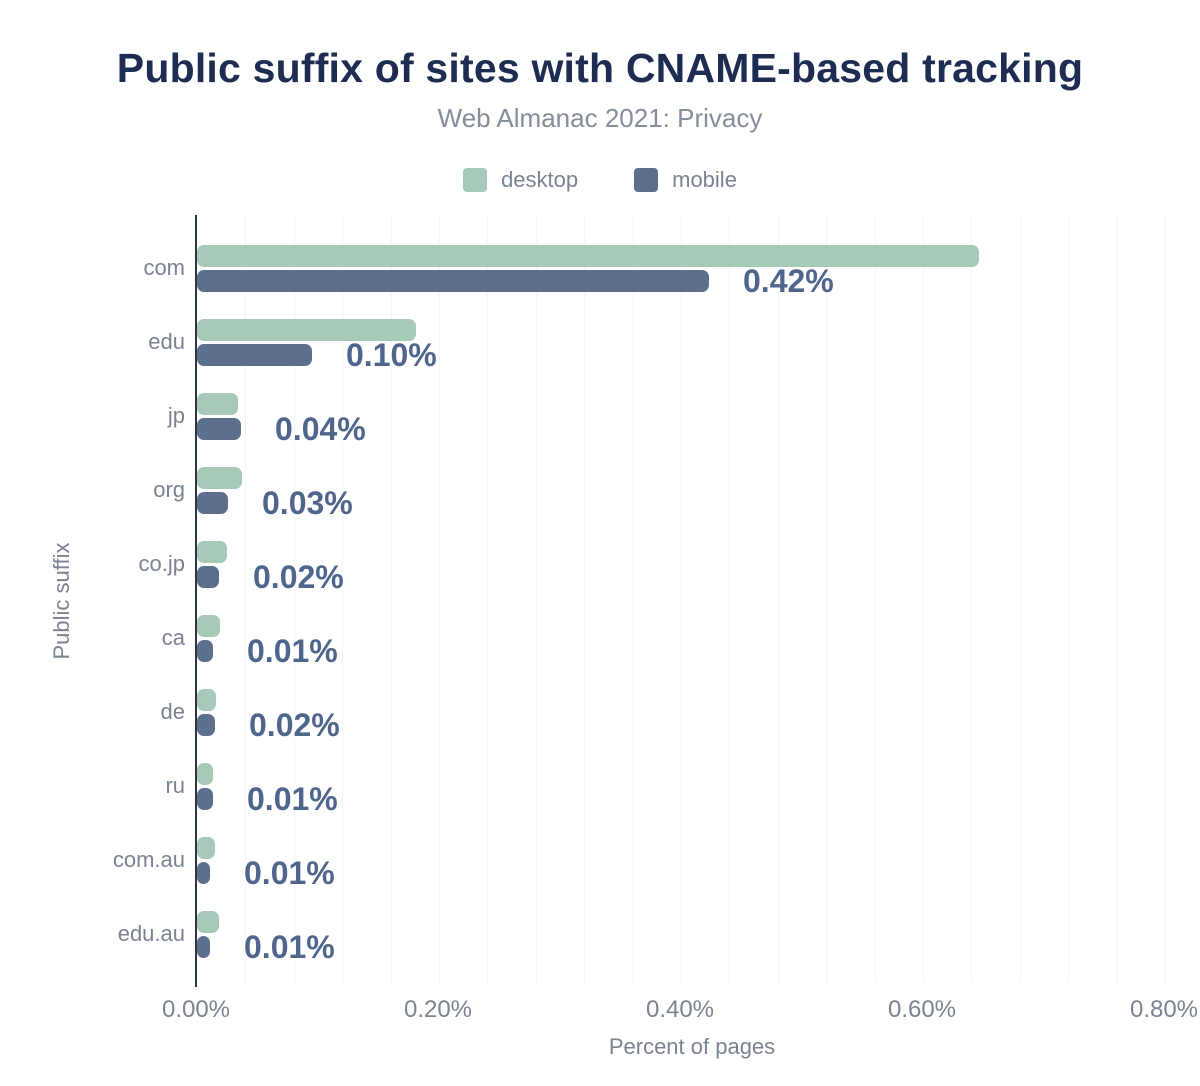  What do you see at coordinates (172, 711) in the screenshot?
I see `category-label-de: de` at bounding box center [172, 711].